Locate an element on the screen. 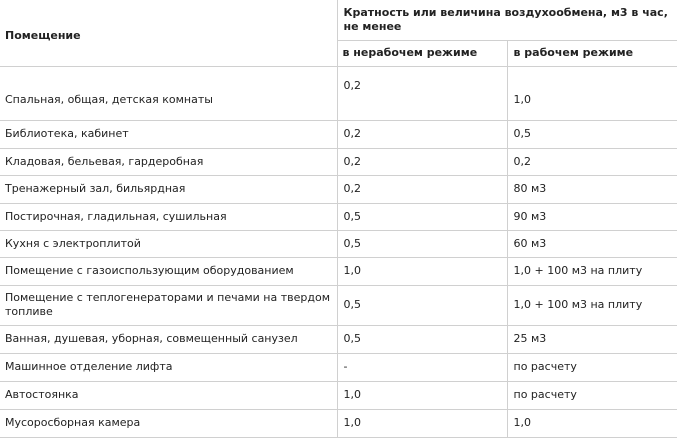  table-row: Машинное отделение лифта - по расчету is located at coordinates (338, 367).